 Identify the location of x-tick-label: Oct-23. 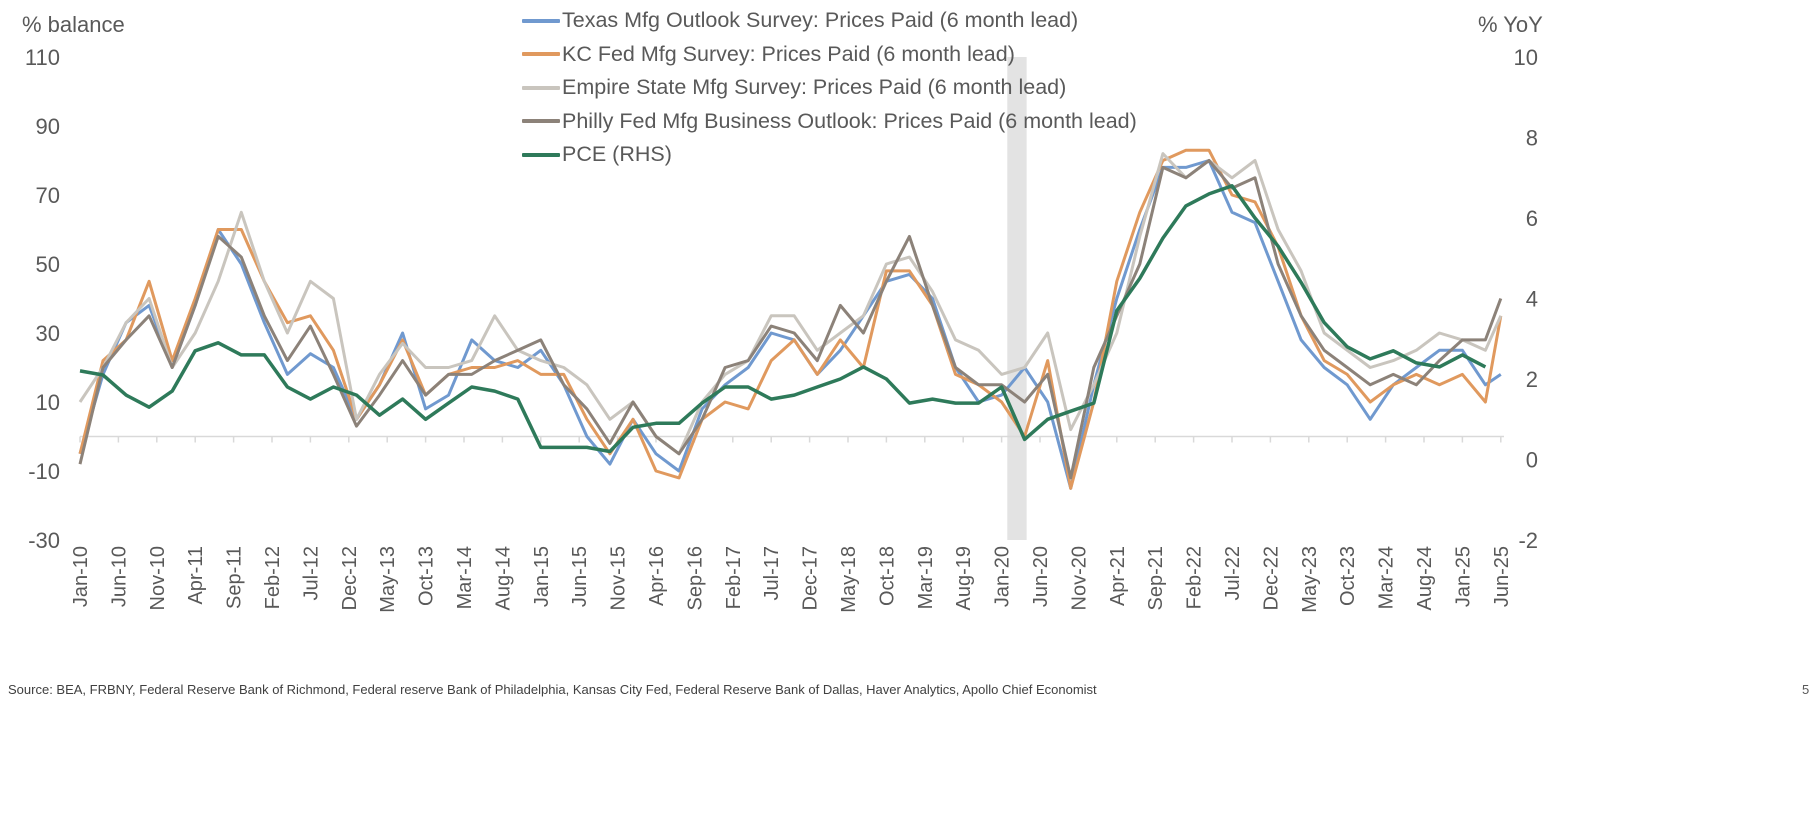
(1348, 576).